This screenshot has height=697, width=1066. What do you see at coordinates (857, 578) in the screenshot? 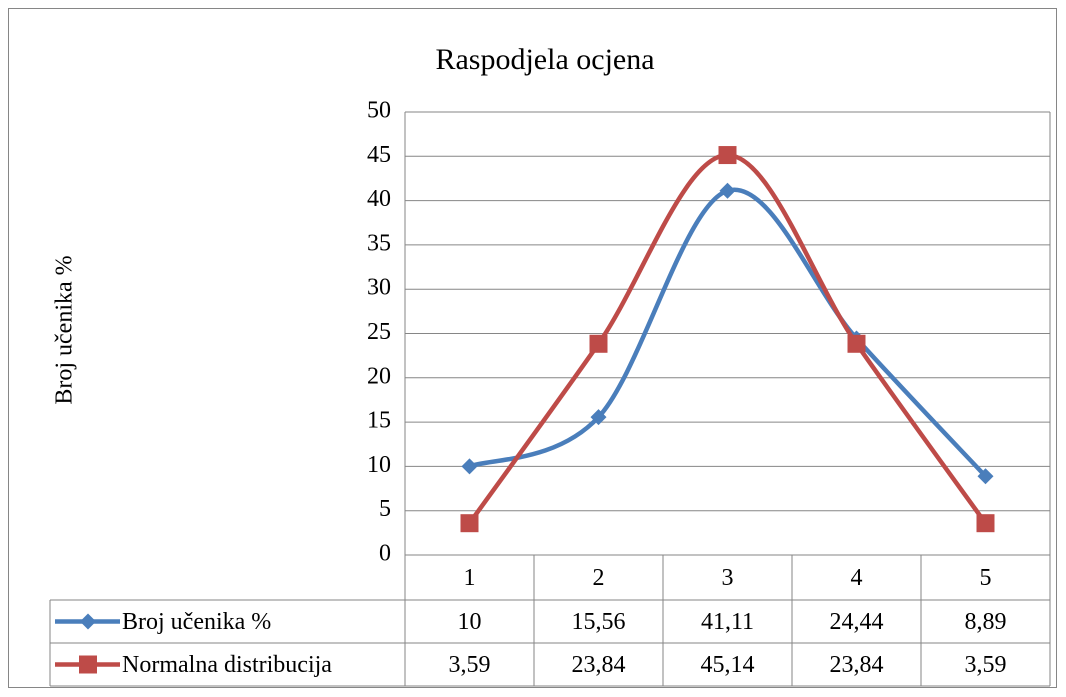
I see `x-tick-label: 4` at bounding box center [857, 578].